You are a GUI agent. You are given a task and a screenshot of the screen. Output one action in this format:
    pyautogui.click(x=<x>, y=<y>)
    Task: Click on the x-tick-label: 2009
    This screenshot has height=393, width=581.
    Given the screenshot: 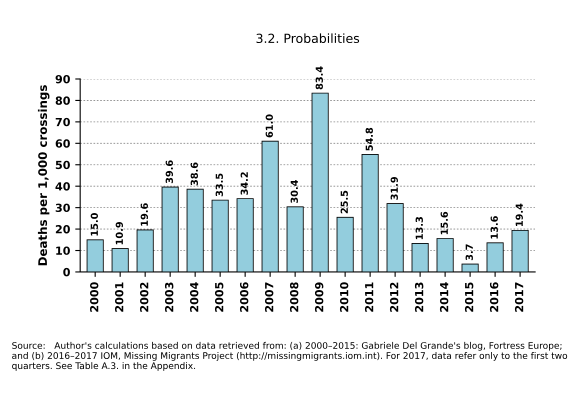 What is the action you would take?
    pyautogui.click(x=319, y=297)
    